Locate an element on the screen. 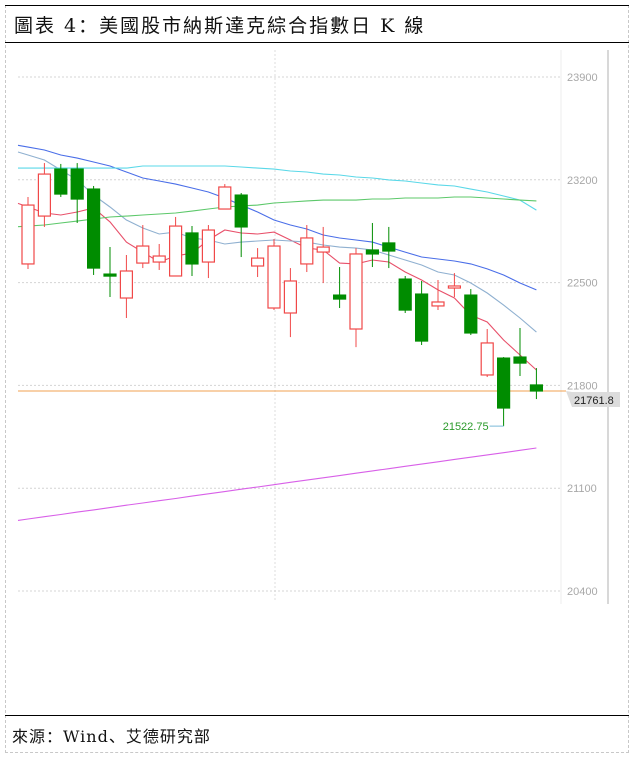  y-tick-label: 23900 is located at coordinates (582, 78).